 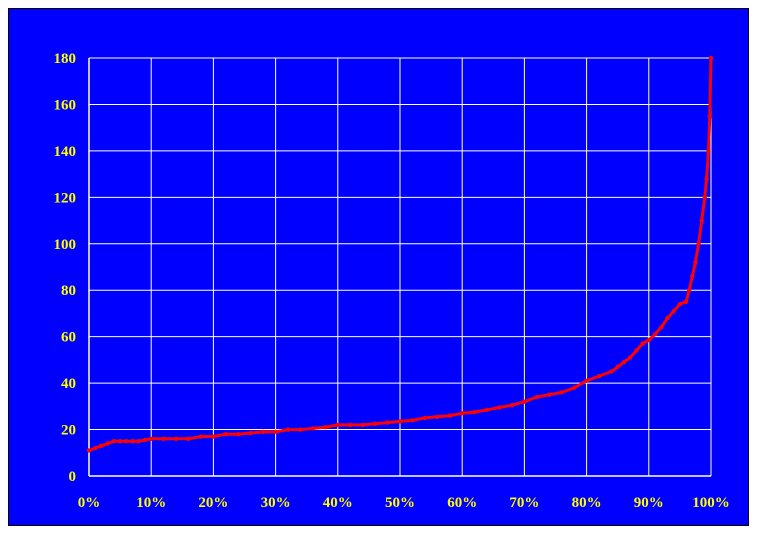 What do you see at coordinates (68, 384) in the screenshot?
I see `y-tick-label: 40` at bounding box center [68, 384].